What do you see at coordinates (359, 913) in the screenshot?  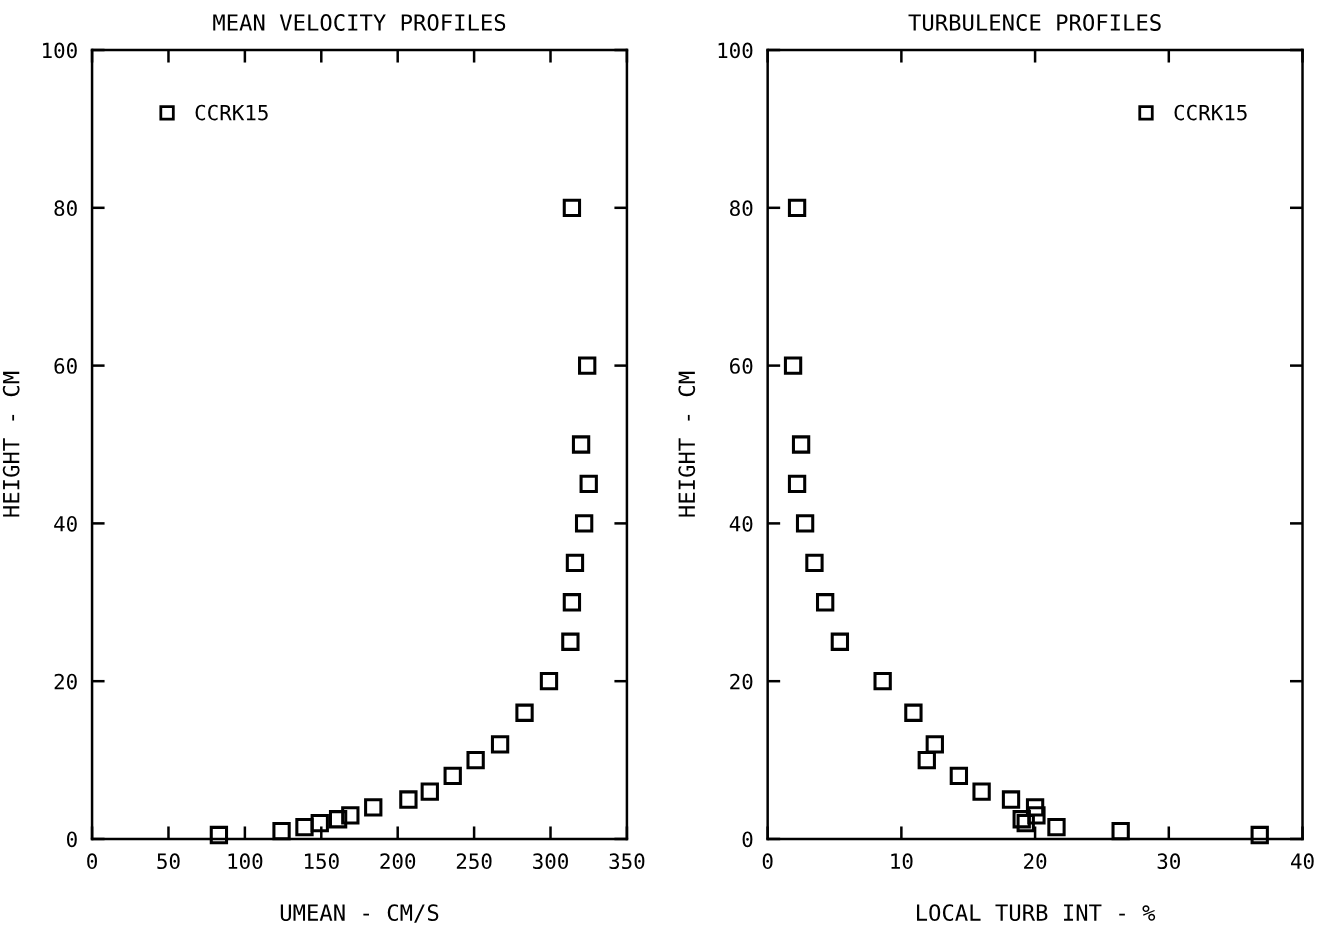 I see `x-axis-title: UMEAN - CM/S` at bounding box center [359, 913].